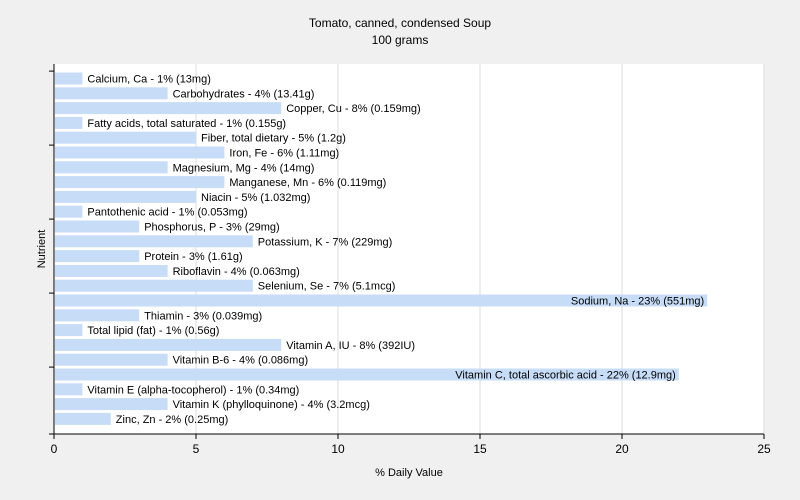 The width and height of the screenshot is (800, 500). Describe the element at coordinates (244, 94) in the screenshot. I see `bar-label: Carbohydrates - 4% (13.41g)` at that location.